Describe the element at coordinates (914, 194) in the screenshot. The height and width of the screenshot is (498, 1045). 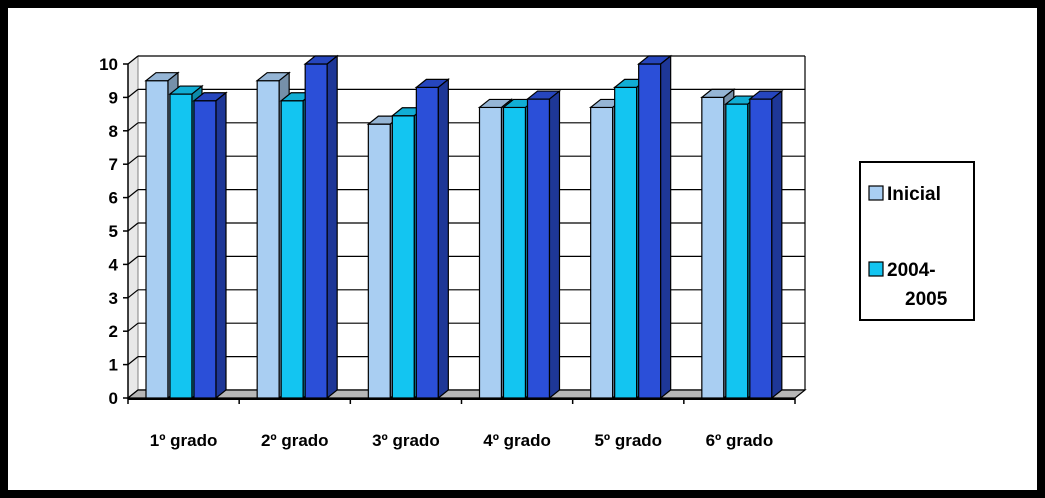
I see `legend-label-inicial: Inicial` at that location.